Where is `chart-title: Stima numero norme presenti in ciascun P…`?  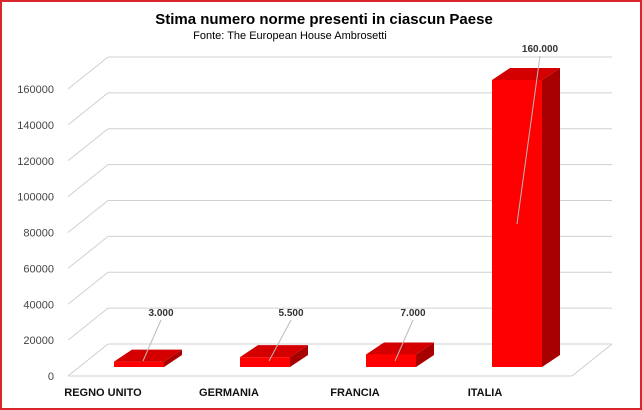 chart-title: Stima numero norme presenti in ciascun P… is located at coordinates (324, 19).